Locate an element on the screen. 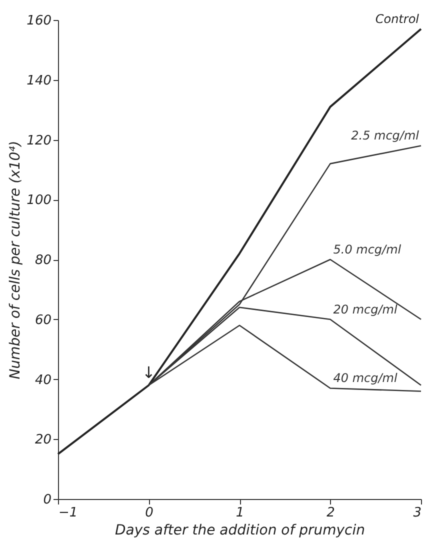 This screenshot has width=436, height=545. series-label: 40 mcg/ml is located at coordinates (365, 378).